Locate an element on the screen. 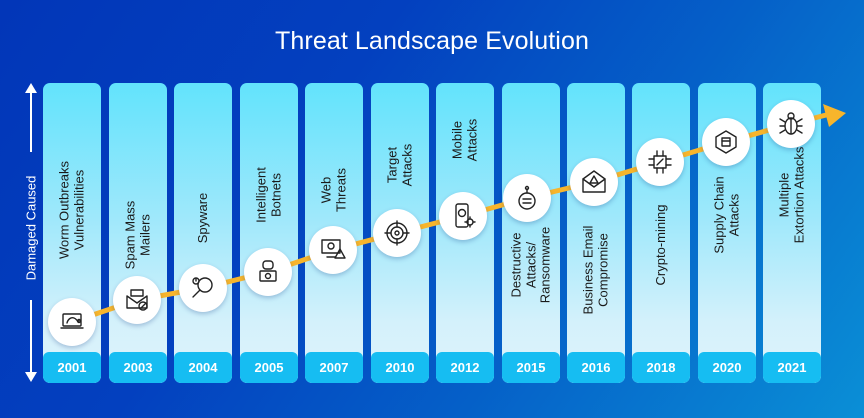 This screenshot has width=864, height=418. spam-mail-icon is located at coordinates (137, 300).